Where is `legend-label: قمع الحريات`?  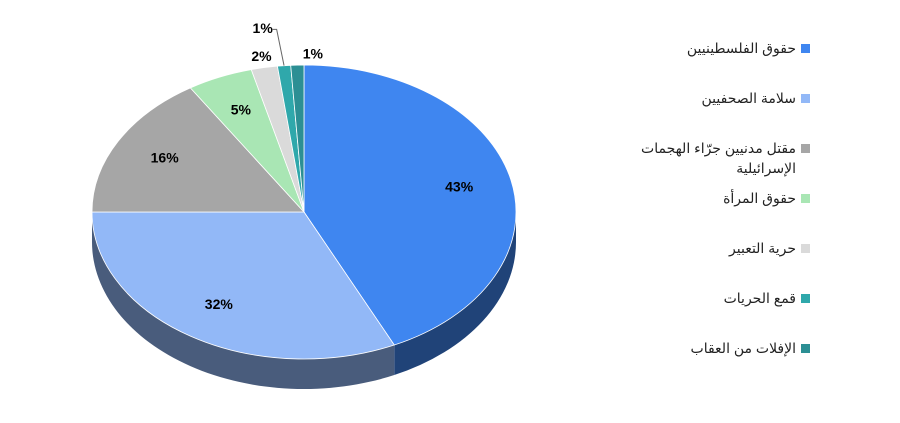 legend-label: قمع الحريات is located at coordinates (759, 298).